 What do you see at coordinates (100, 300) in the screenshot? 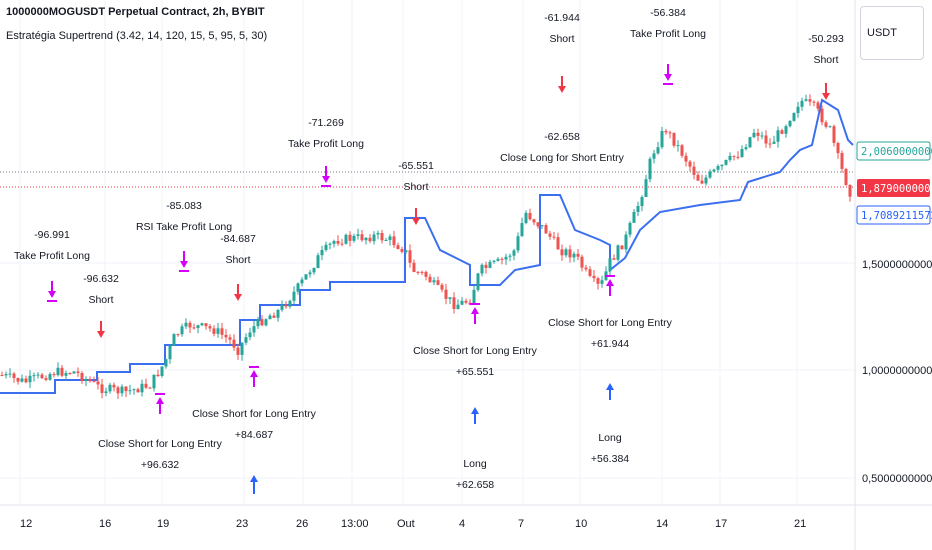
I see `annotation-label: Short` at bounding box center [100, 300].